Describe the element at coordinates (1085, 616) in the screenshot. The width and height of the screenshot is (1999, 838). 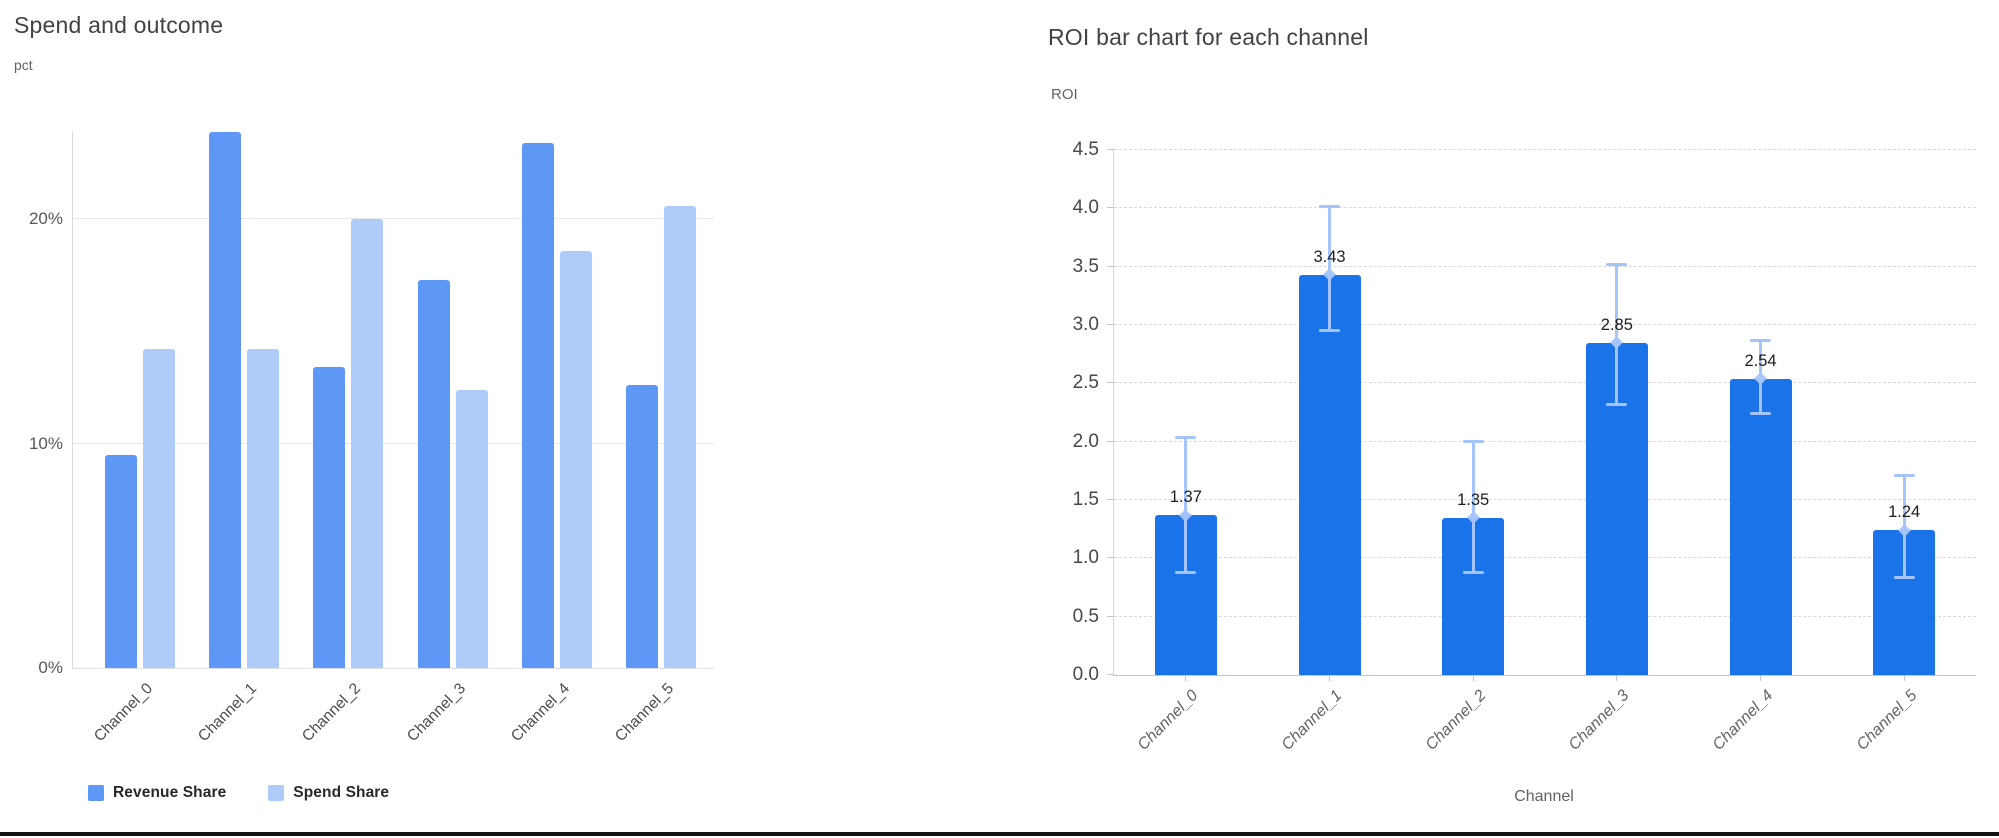
I see `y-axis-tick-label: 0.5` at that location.